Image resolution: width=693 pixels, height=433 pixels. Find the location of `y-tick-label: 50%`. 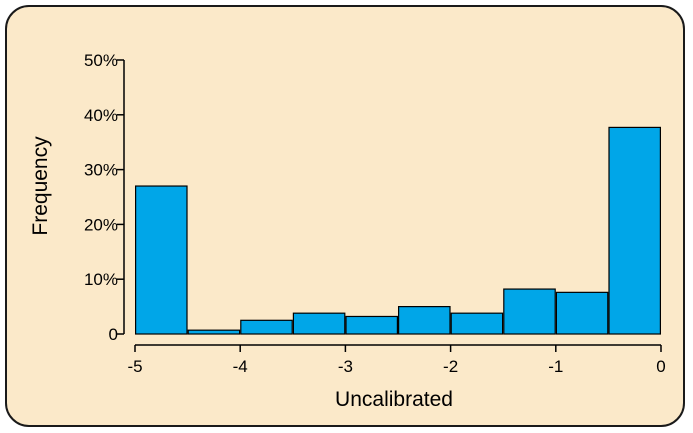

y-tick-label: 50% is located at coordinates (101, 60).